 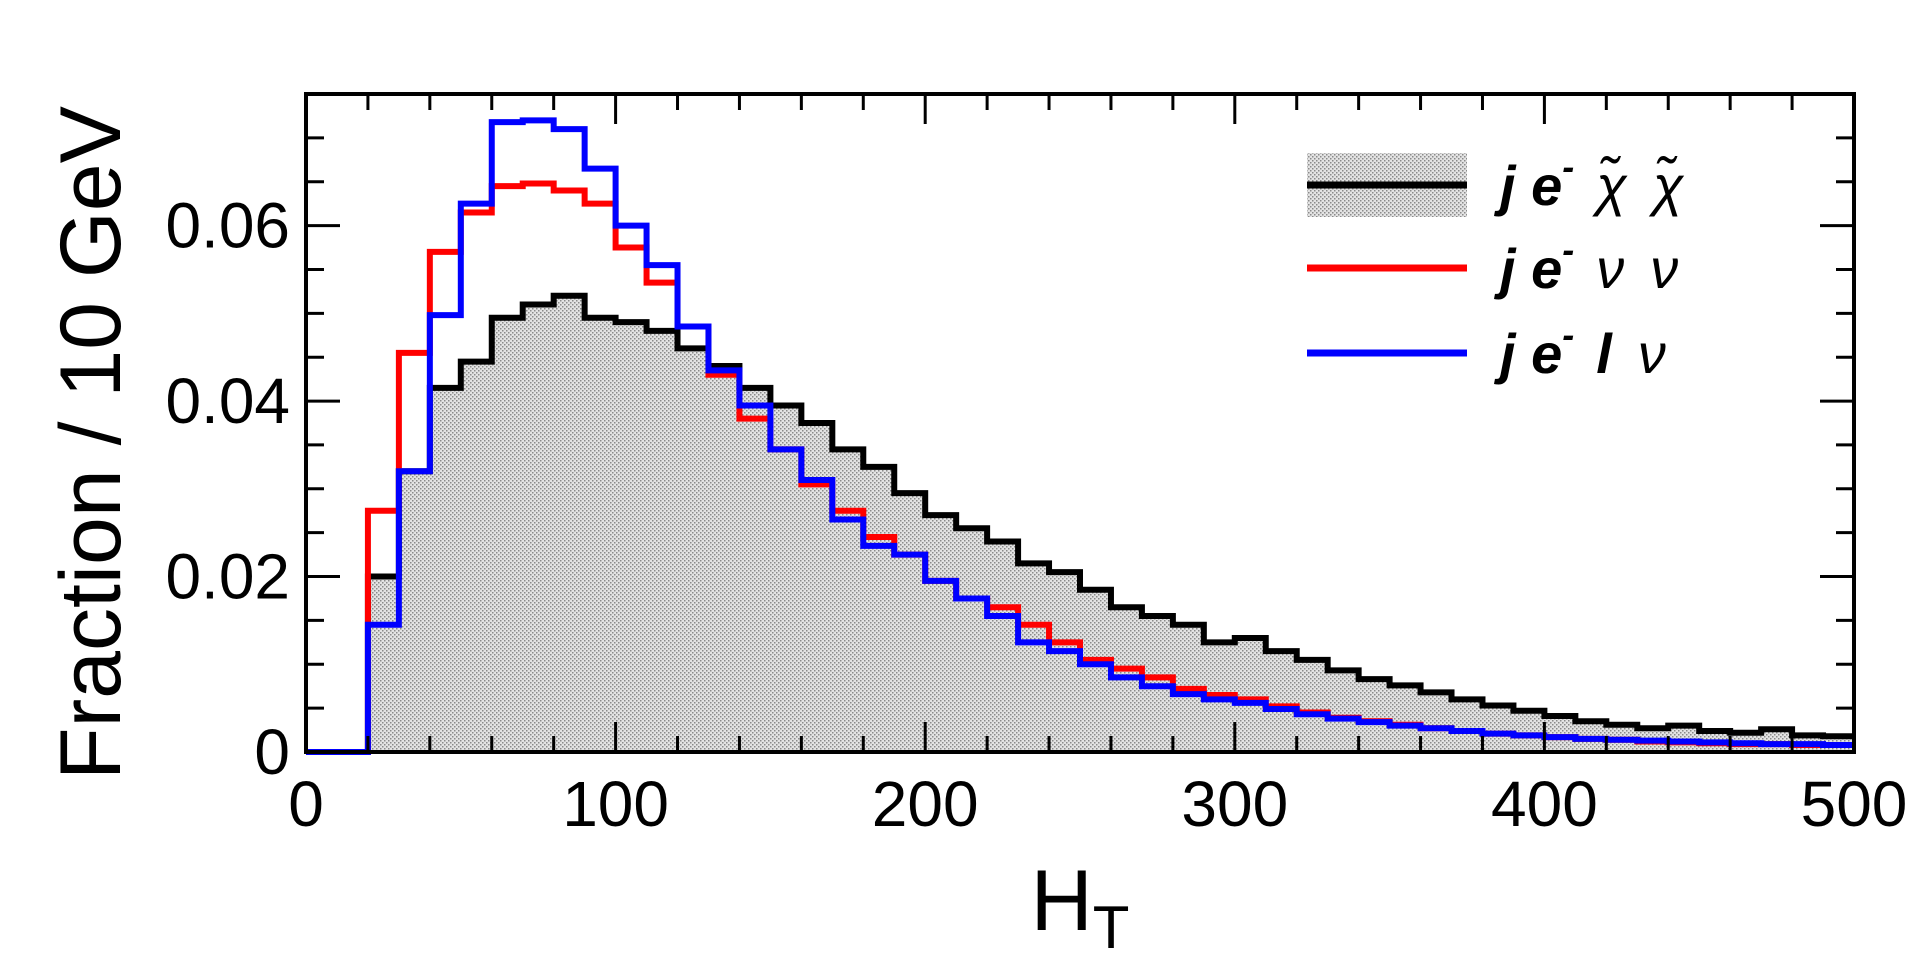 What do you see at coordinates (272, 752) in the screenshot?
I see `y-tick-label: 0` at bounding box center [272, 752].